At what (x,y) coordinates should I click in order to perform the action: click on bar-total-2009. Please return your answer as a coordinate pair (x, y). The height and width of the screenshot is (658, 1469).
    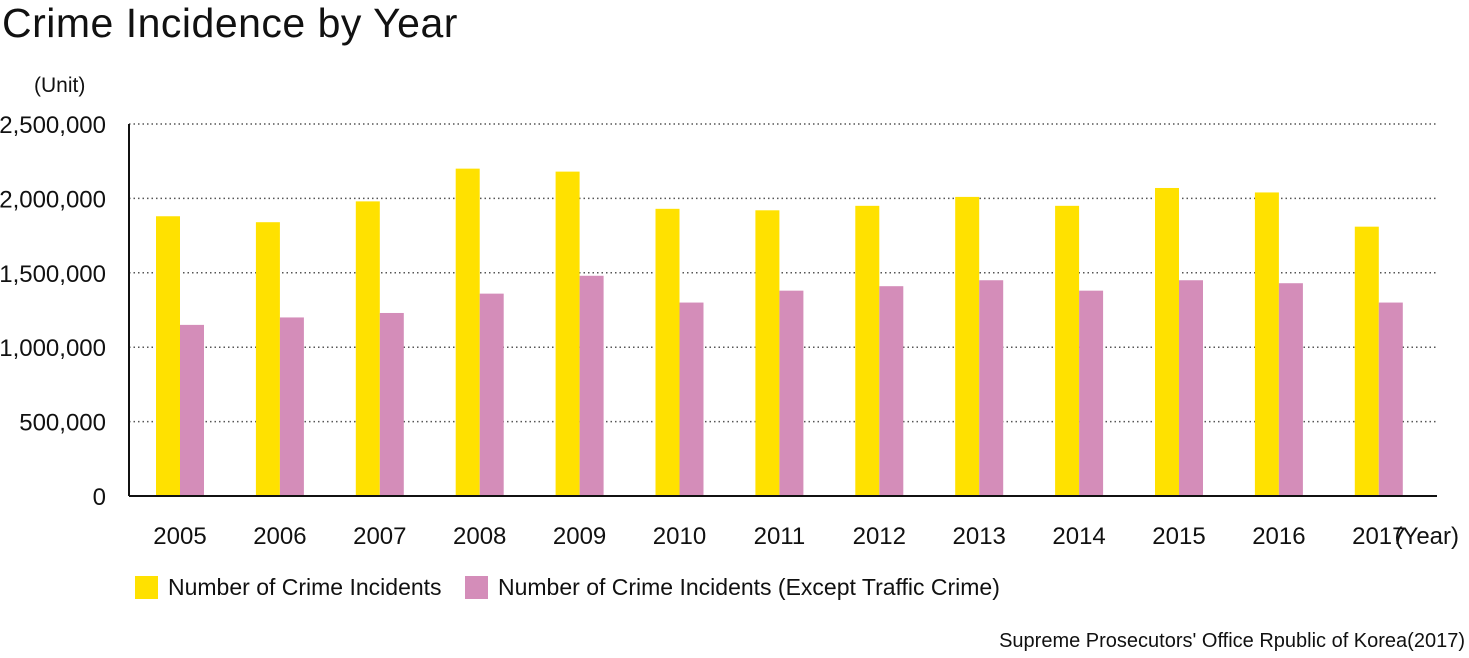
    Looking at the image, I should click on (567, 333).